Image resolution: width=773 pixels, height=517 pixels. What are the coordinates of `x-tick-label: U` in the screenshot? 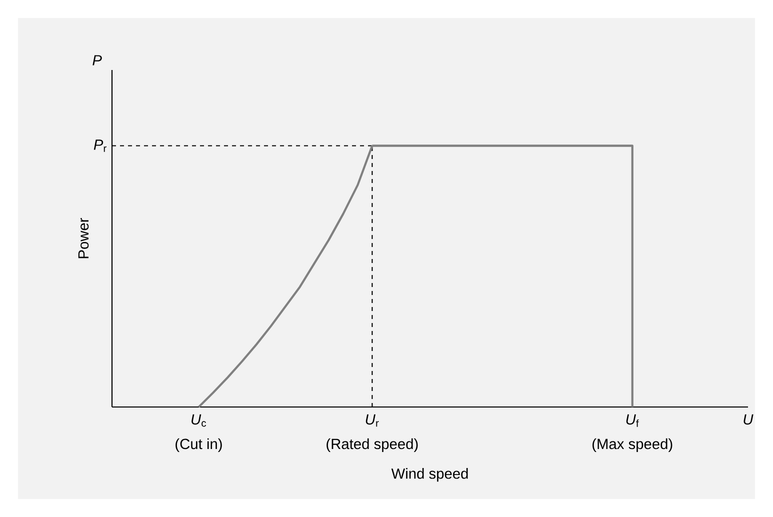 It's located at (749, 419).